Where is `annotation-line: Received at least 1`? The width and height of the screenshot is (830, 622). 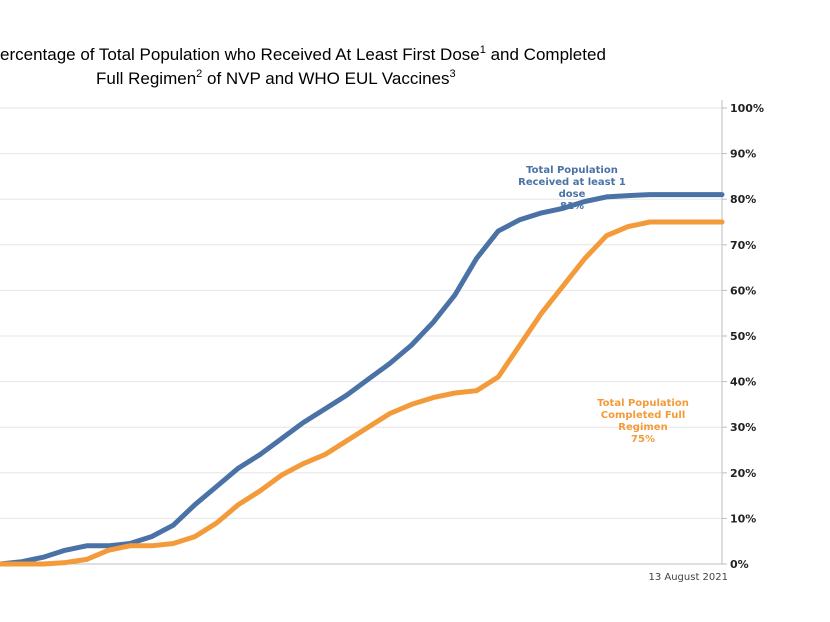
annotation-line: Received at least 1 is located at coordinates (572, 182).